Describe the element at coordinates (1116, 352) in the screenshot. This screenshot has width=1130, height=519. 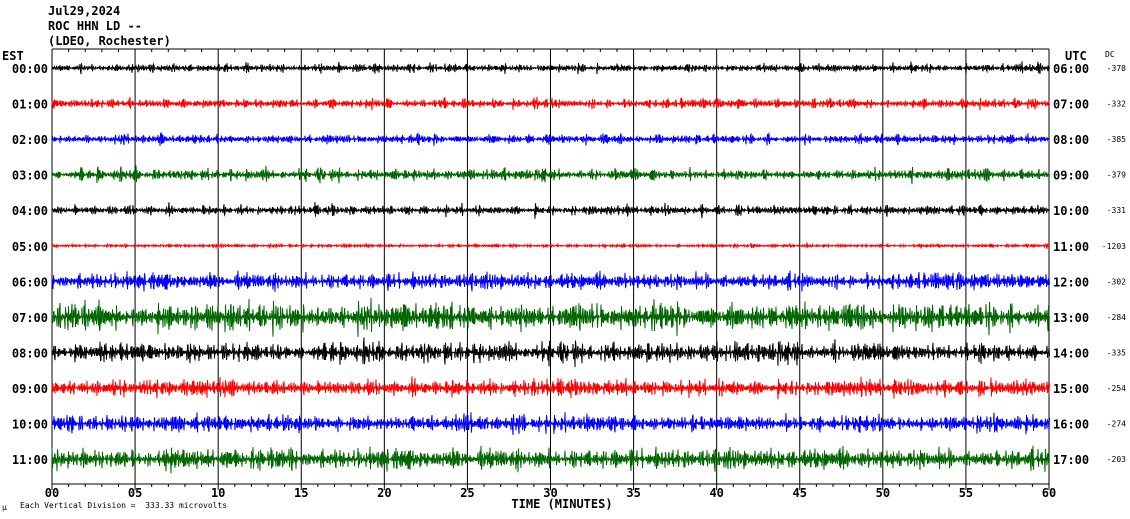
I see `dc-offset-label: -335` at that location.